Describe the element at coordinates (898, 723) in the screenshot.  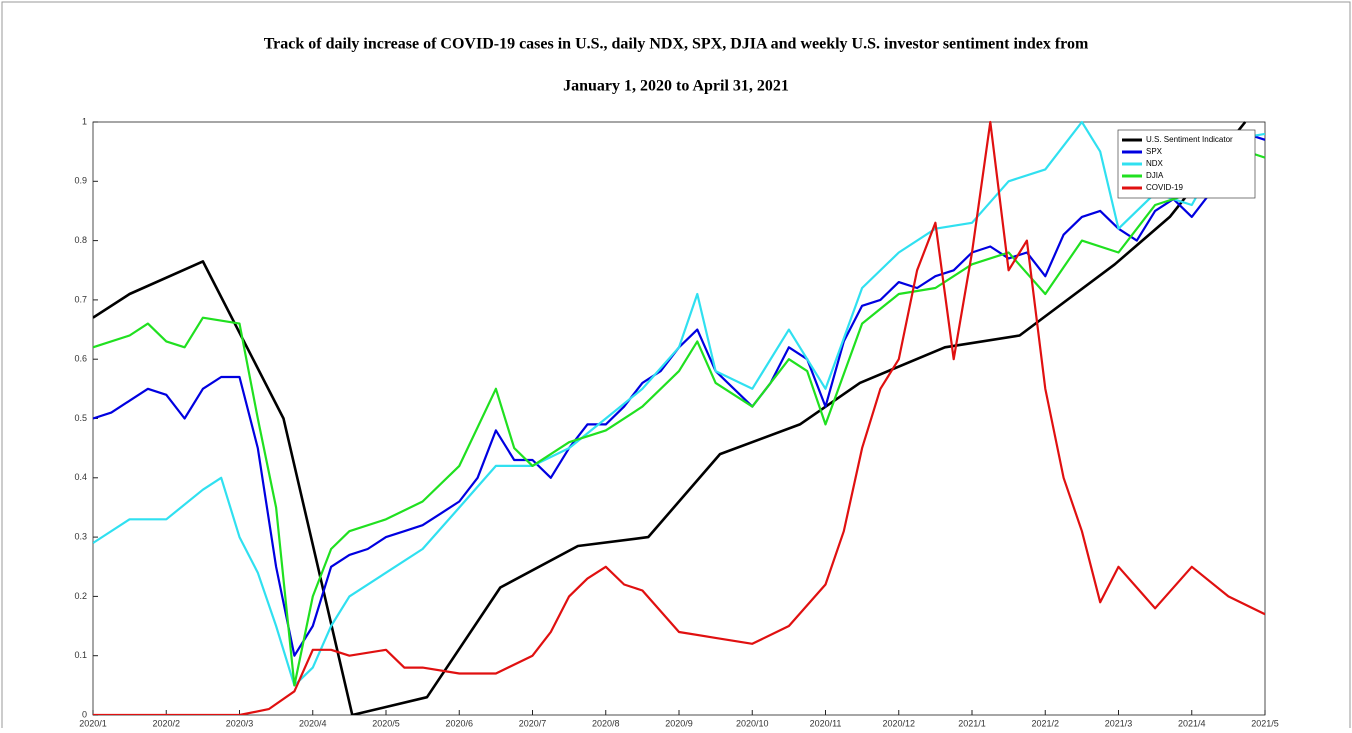
I see `x-tick-label: 2020/12` at that location.